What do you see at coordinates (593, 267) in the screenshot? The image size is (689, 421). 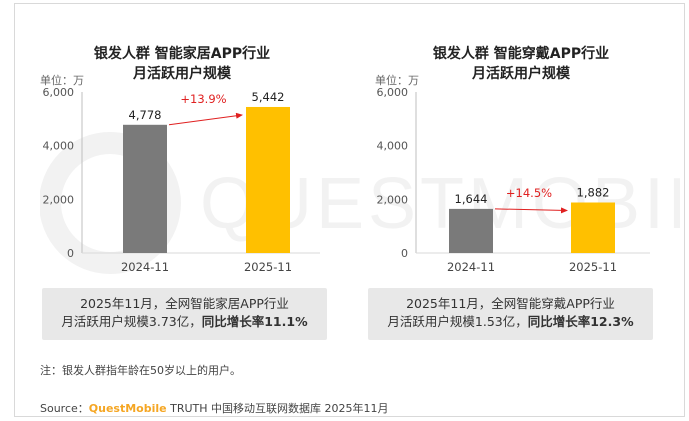 I see `chart2-category-label: 2025-11` at bounding box center [593, 267].